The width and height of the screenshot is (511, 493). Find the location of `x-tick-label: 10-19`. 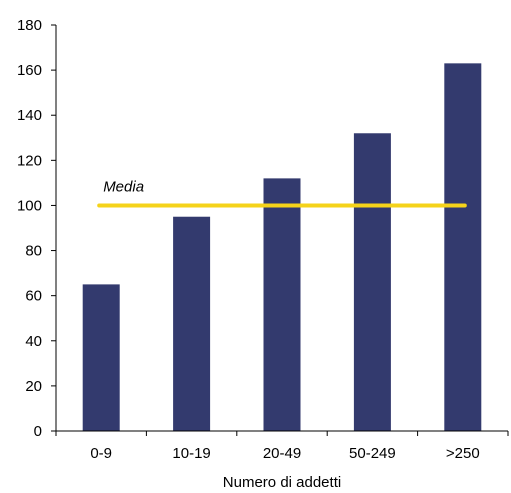

x-tick-label: 10-19 is located at coordinates (191, 453).